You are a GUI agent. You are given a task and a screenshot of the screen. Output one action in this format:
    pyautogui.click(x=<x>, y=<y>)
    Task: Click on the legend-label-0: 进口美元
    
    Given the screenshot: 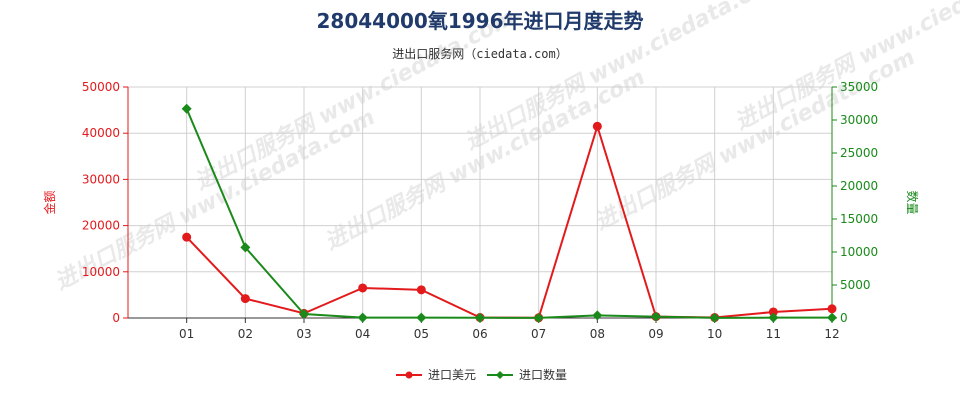 What is the action you would take?
    pyautogui.click(x=452, y=375)
    